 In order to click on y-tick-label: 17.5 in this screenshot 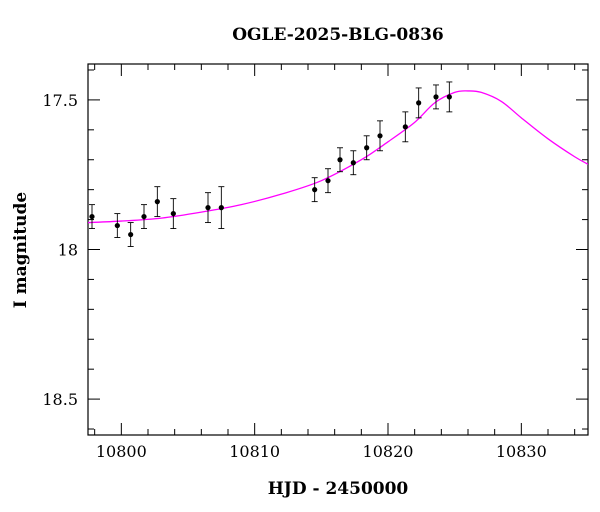, I will do `click(60, 100)`.